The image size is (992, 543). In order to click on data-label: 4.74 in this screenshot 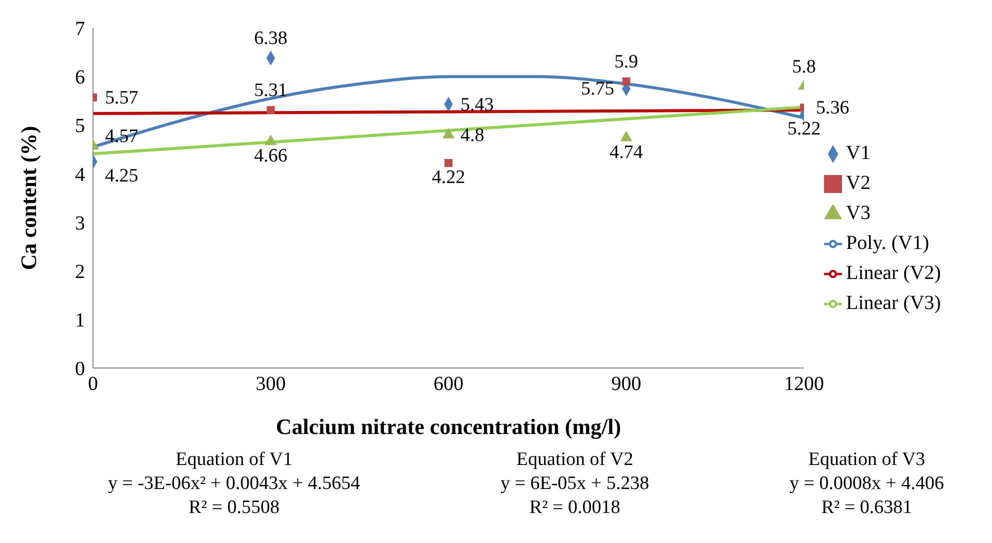, I will do `click(627, 152)`.